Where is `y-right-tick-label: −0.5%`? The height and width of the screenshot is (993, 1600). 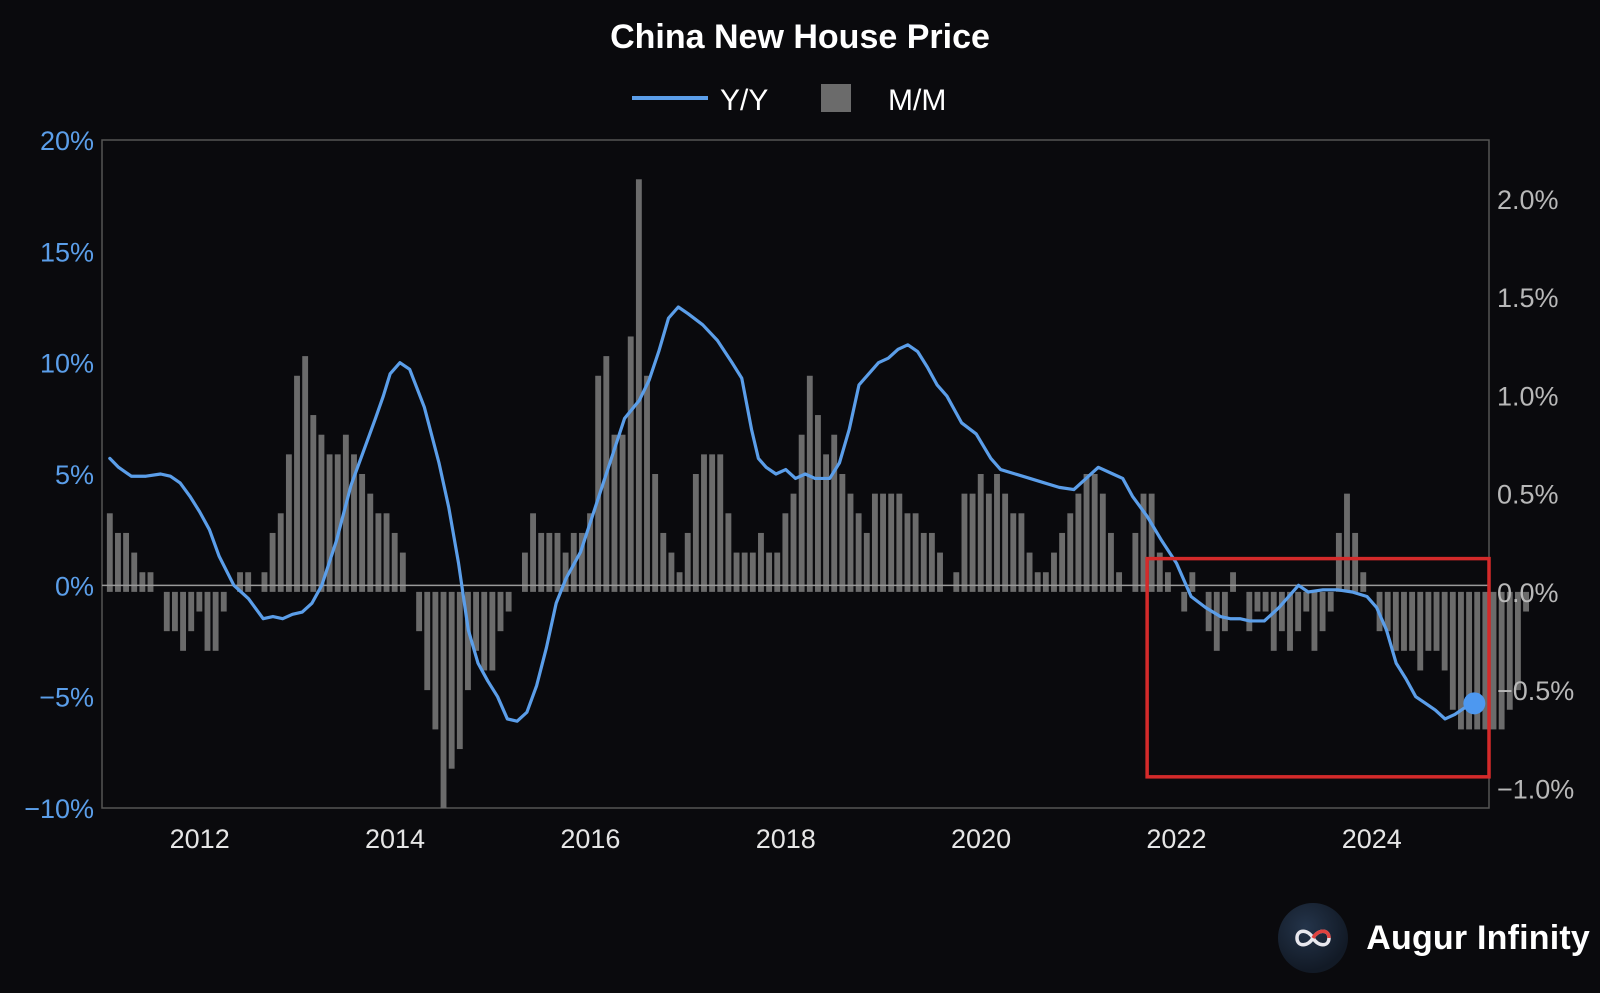
y-right-tick-label: −0.5% is located at coordinates (1535, 691).